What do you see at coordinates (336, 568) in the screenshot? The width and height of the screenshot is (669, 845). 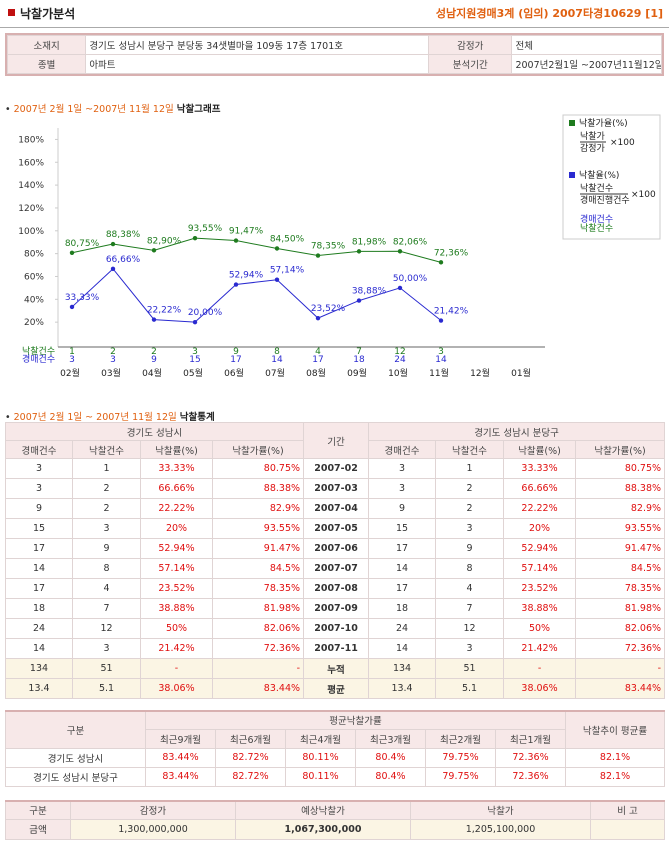 I see `stats-cell: 2007-07` at bounding box center [336, 568].